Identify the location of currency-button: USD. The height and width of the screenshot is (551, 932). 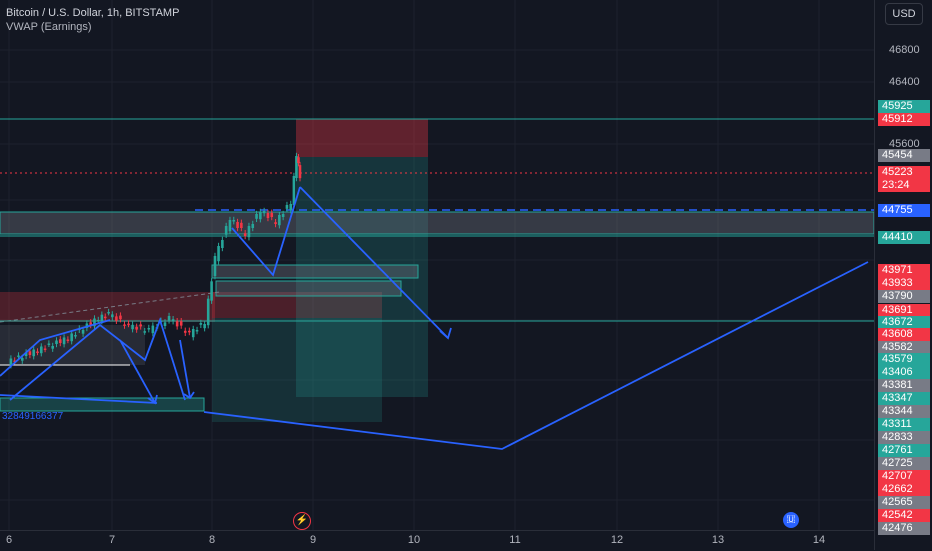
(904, 14).